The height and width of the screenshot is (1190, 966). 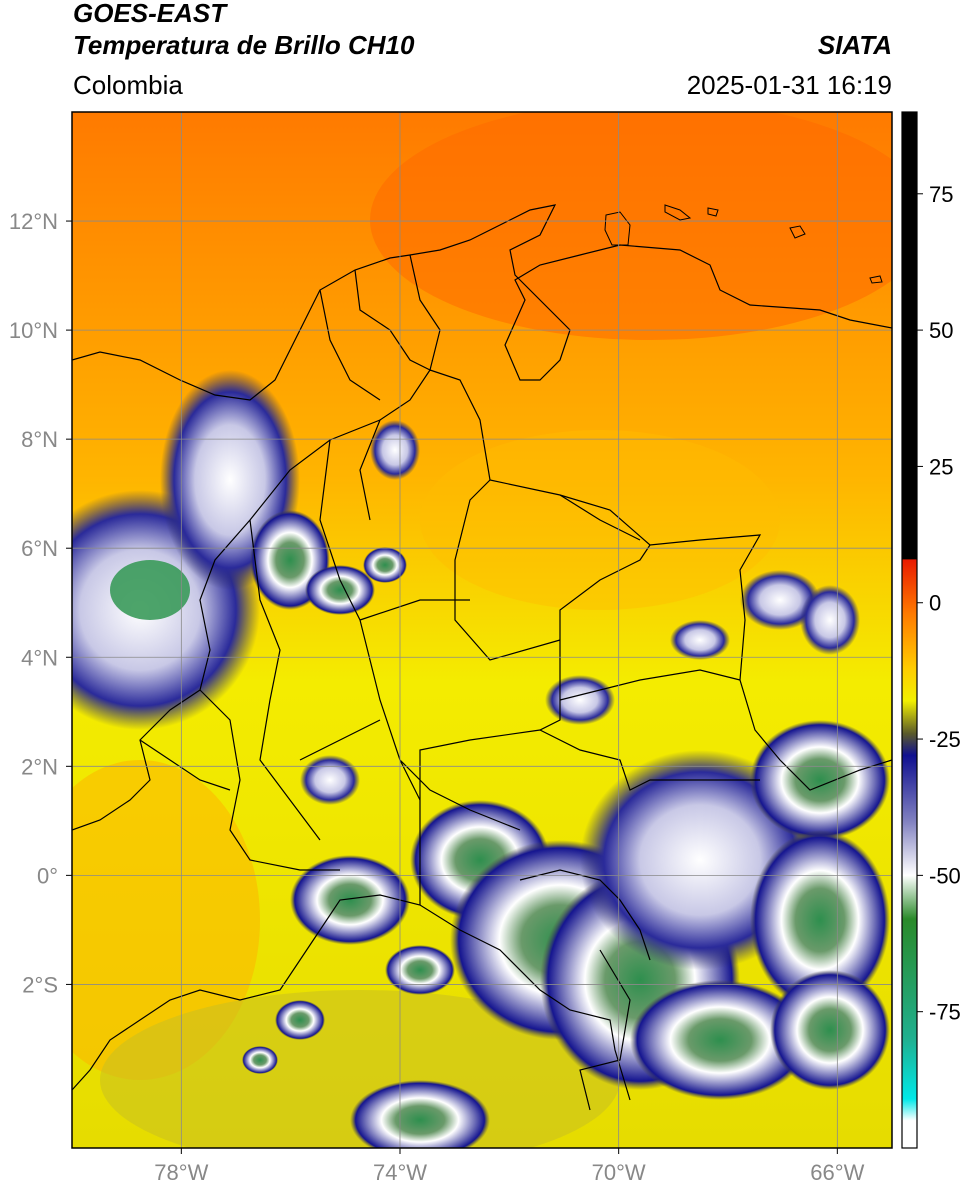 I want to click on lon-tick-label: 66°W, so click(x=837, y=1172).